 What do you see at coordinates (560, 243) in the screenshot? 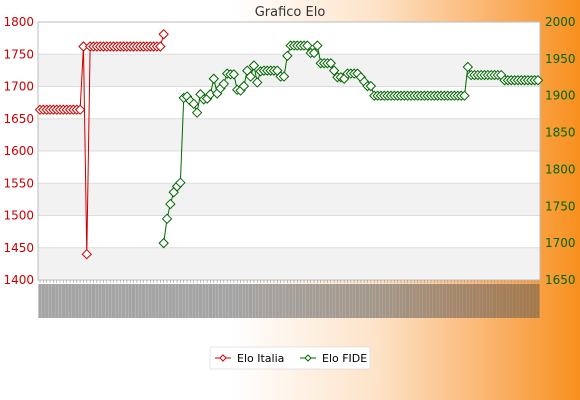
I see `y-right-tick-label: 1700` at bounding box center [560, 243].